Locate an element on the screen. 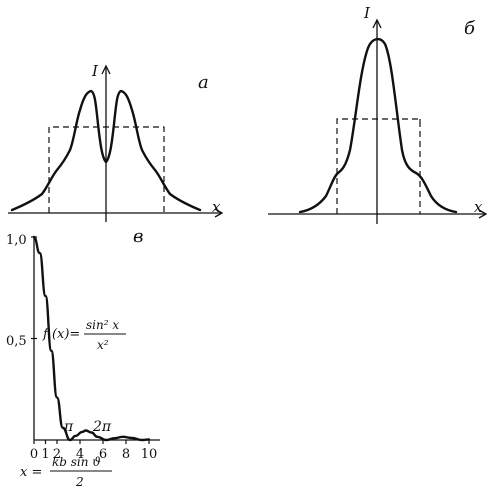  x-tick-label-6: 8 is located at coordinates (126, 454).